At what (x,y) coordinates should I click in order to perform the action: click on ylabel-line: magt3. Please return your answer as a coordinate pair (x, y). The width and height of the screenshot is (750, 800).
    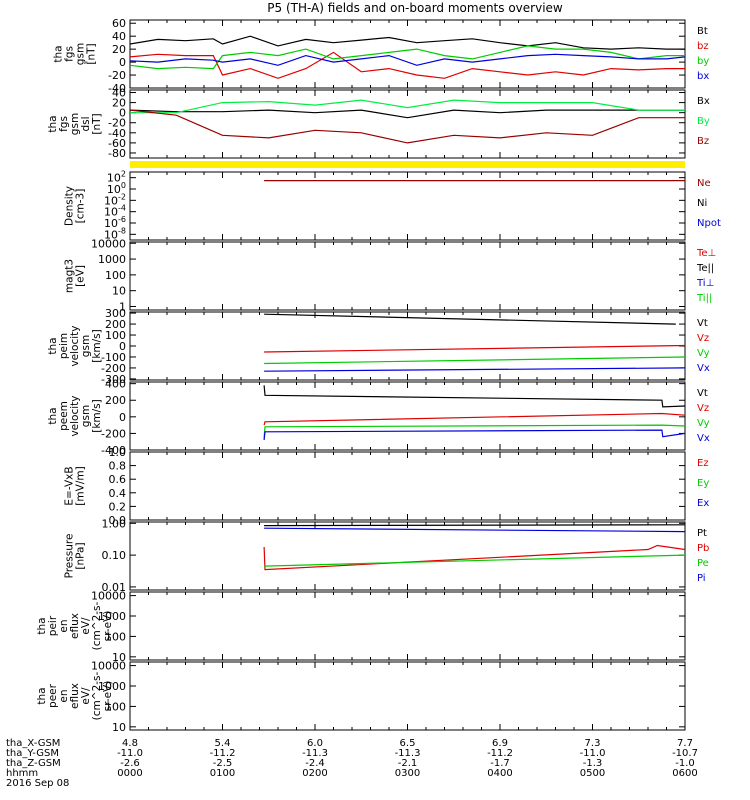
    Looking at the image, I should click on (70, 276).